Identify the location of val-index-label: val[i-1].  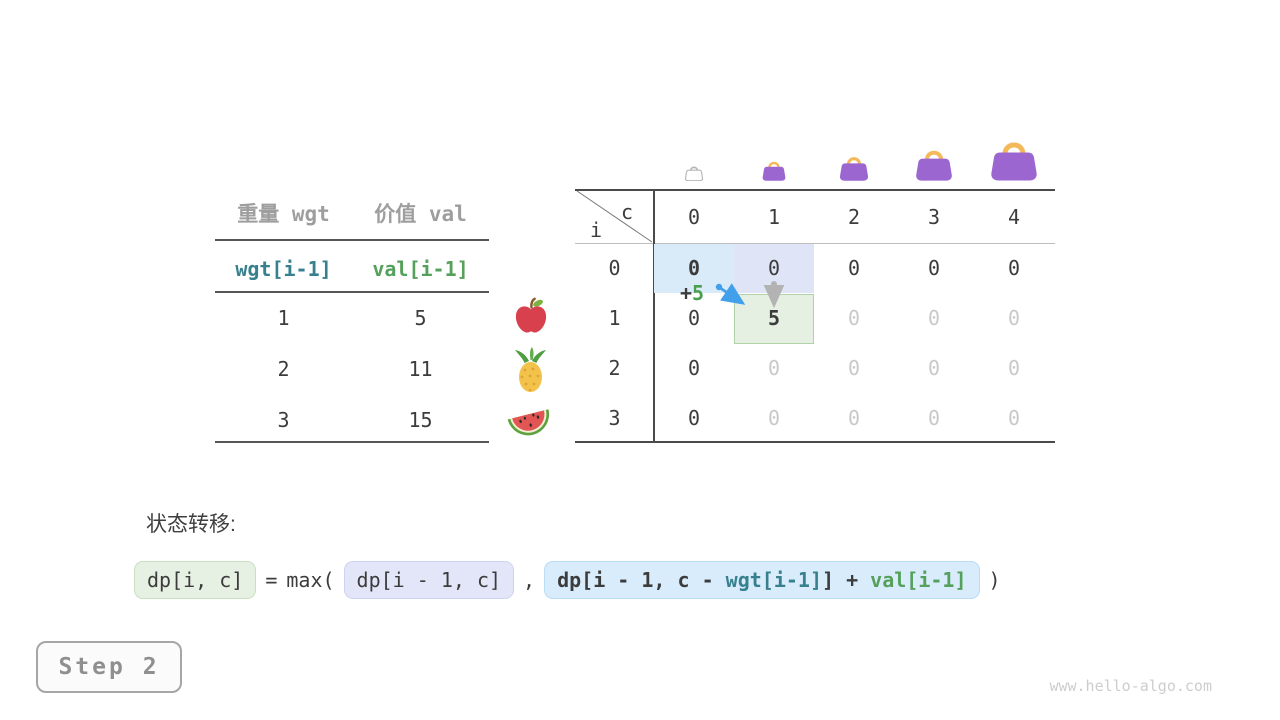
(420, 269).